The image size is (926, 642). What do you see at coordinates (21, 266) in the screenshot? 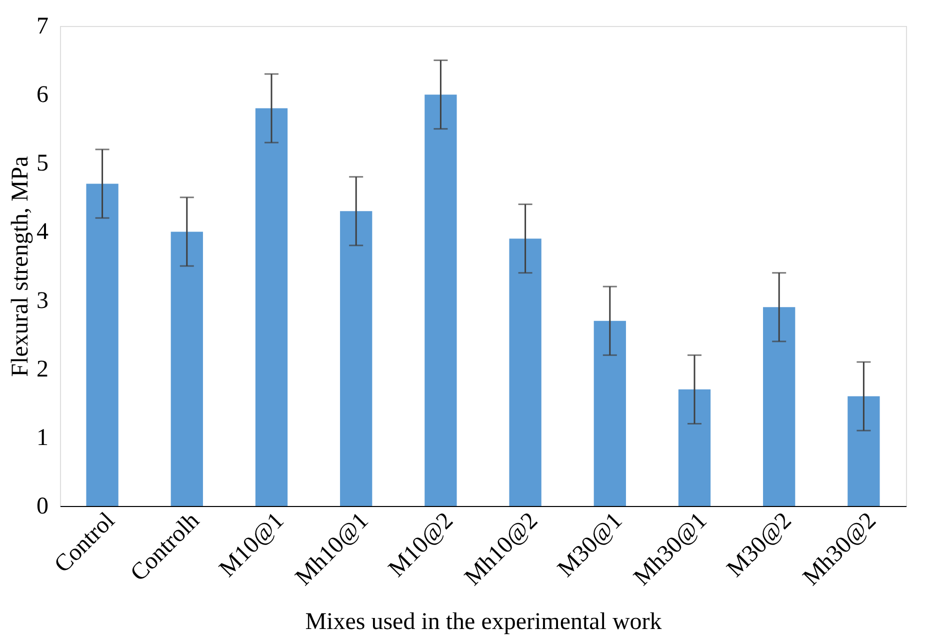
I see `y-axis-title: Flexural strength, MPa` at bounding box center [21, 266].